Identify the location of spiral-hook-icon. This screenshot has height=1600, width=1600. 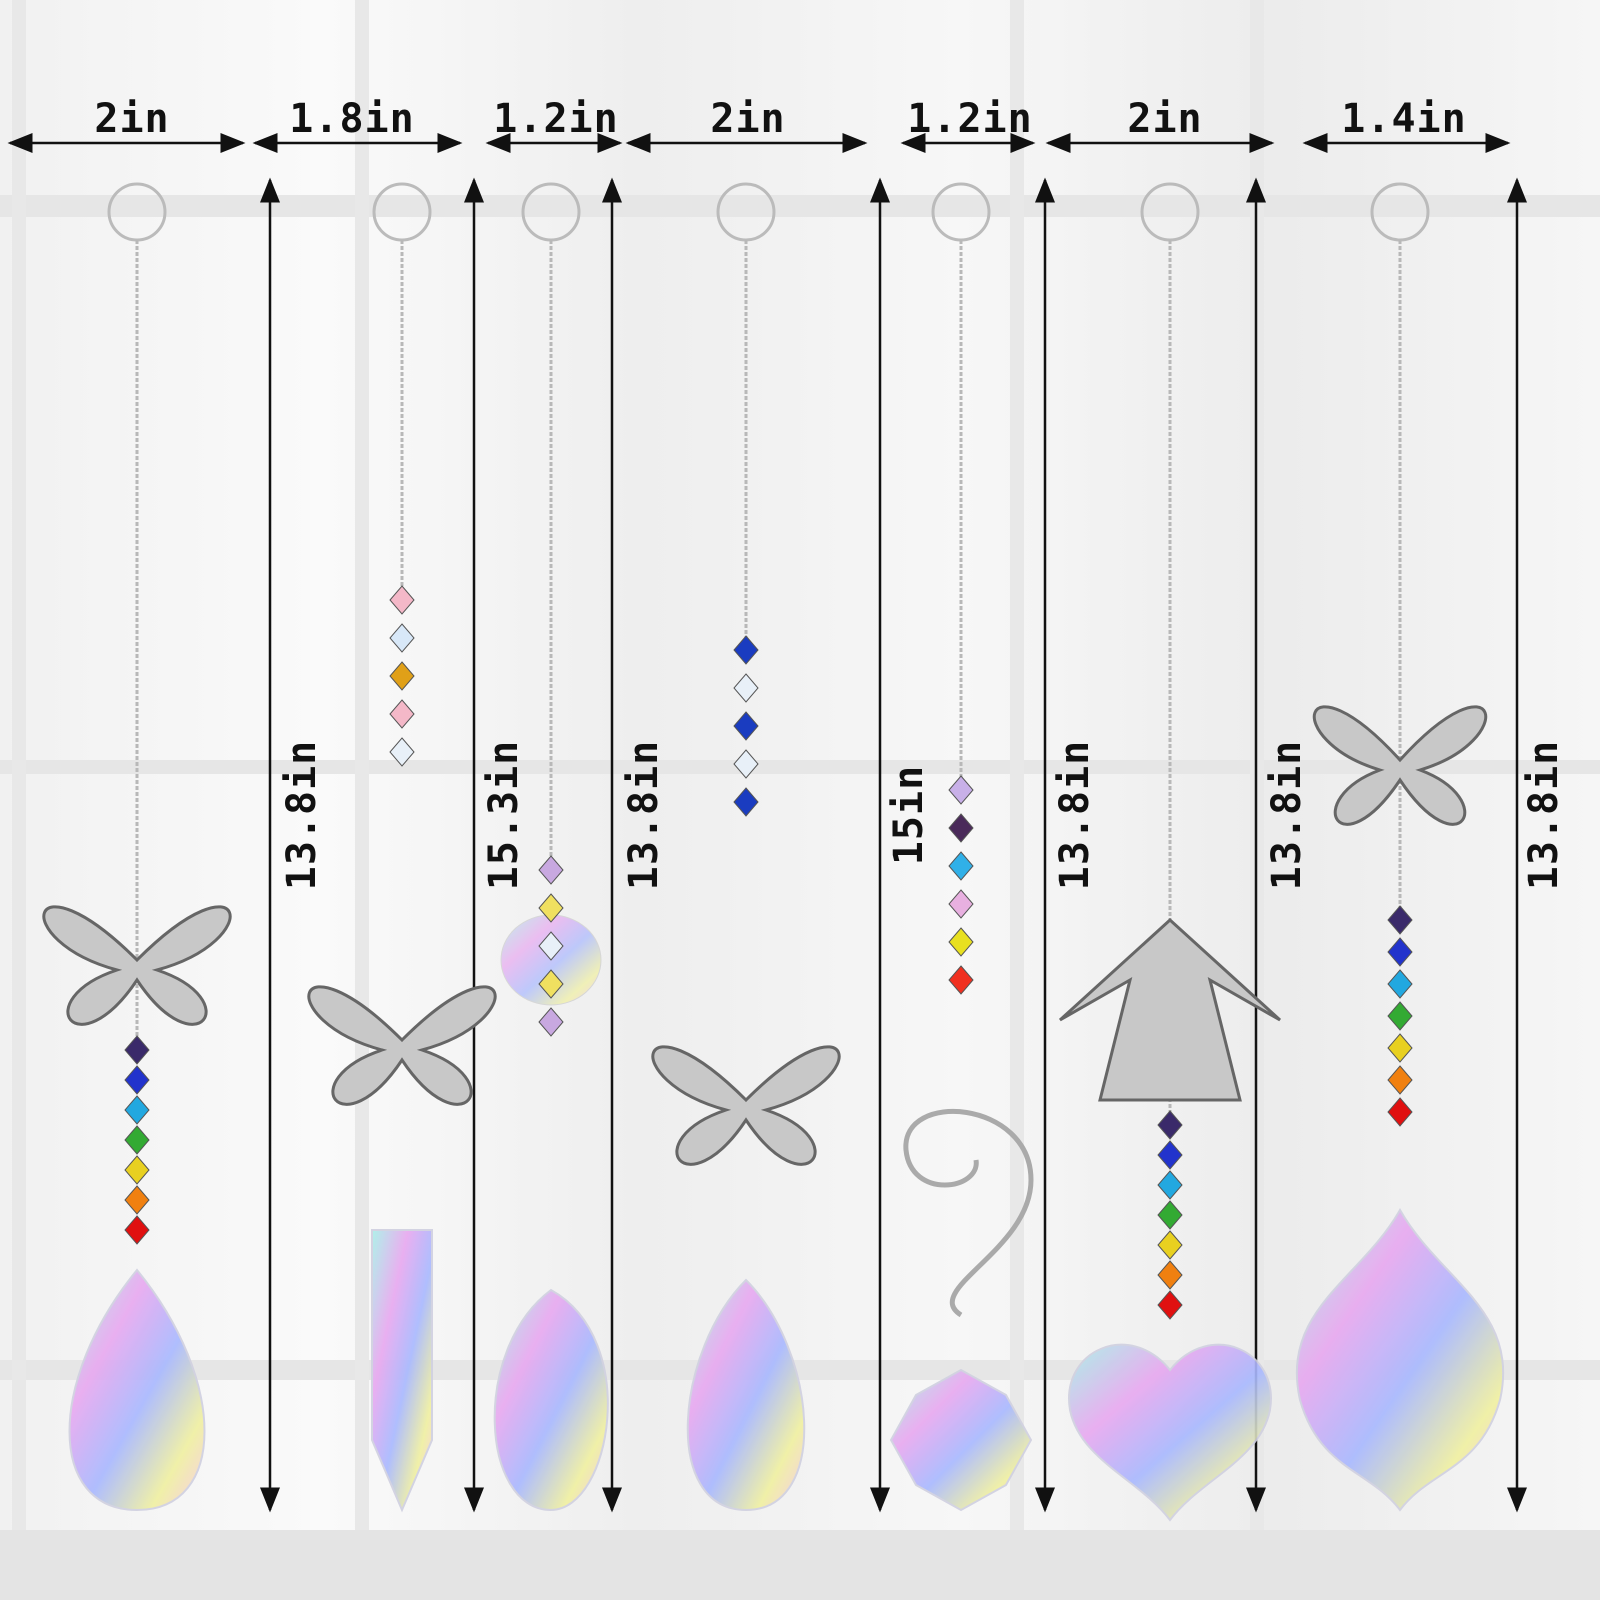
(968, 1213).